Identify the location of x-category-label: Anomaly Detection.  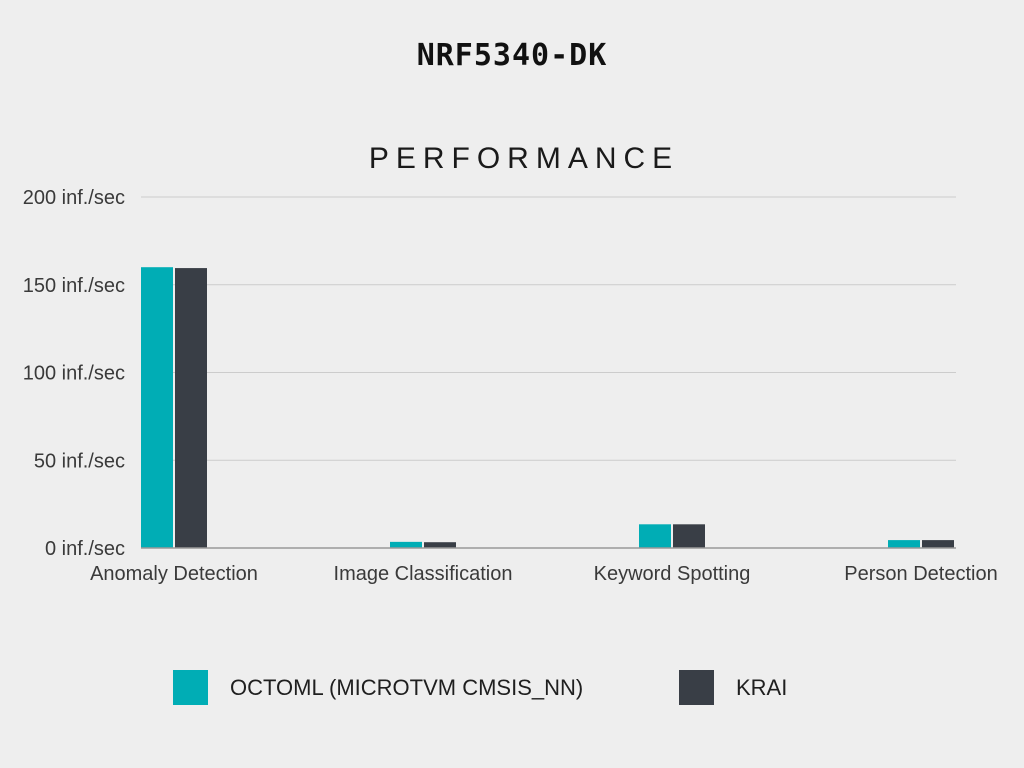
(174, 574).